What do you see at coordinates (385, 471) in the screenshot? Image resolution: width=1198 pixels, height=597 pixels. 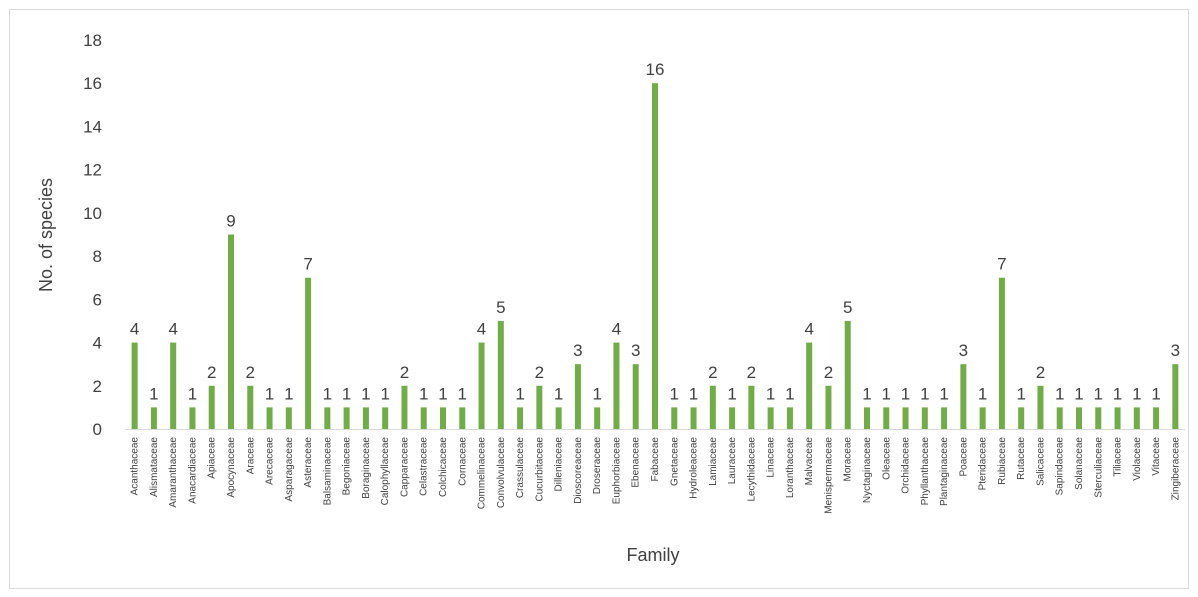 I see `x-tick-label: Calophyllaceae` at bounding box center [385, 471].